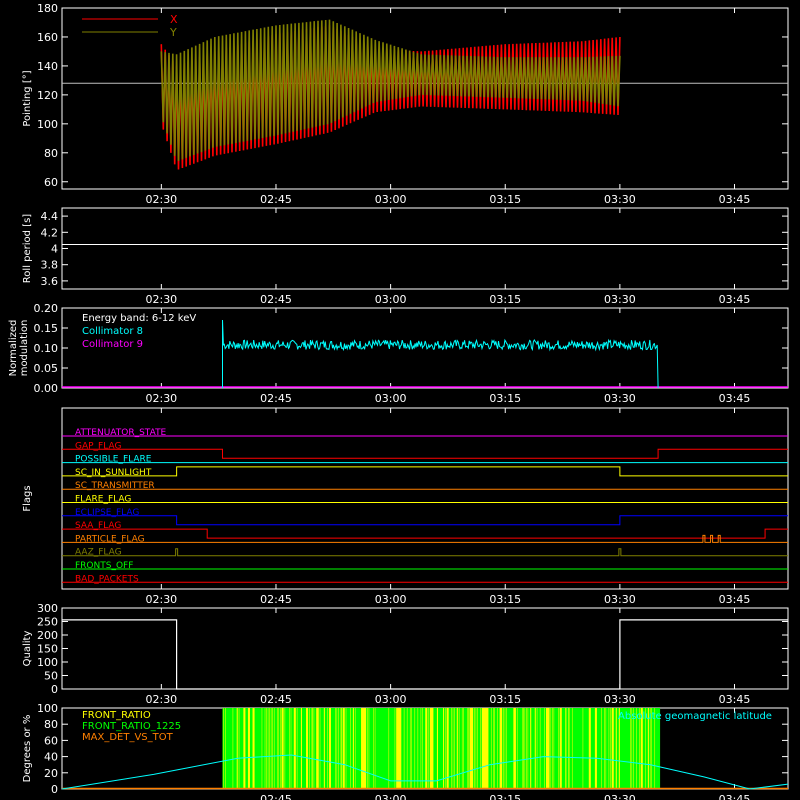  Describe the element at coordinates (98, 446) in the screenshot. I see `flag-label: GAP_FLAG` at that location.